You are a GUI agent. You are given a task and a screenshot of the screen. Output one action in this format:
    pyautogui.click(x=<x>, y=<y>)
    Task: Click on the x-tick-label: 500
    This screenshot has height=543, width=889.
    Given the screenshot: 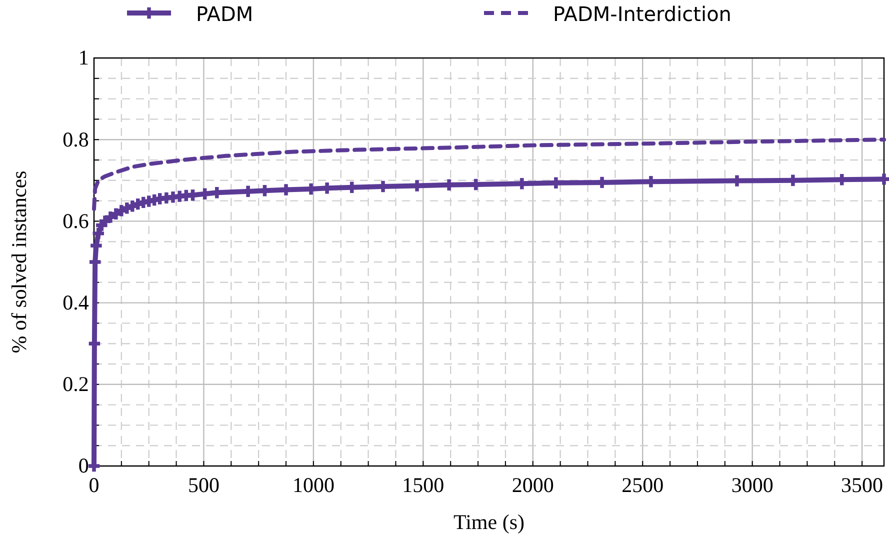 What is the action you would take?
    pyautogui.click(x=204, y=485)
    